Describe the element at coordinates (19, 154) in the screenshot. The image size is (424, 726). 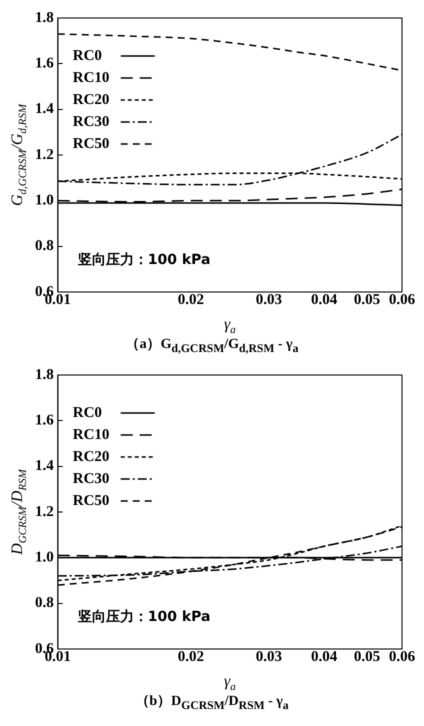
I see `y-axis-title: Gd,GCRSM/Gd,RSM` at that location.